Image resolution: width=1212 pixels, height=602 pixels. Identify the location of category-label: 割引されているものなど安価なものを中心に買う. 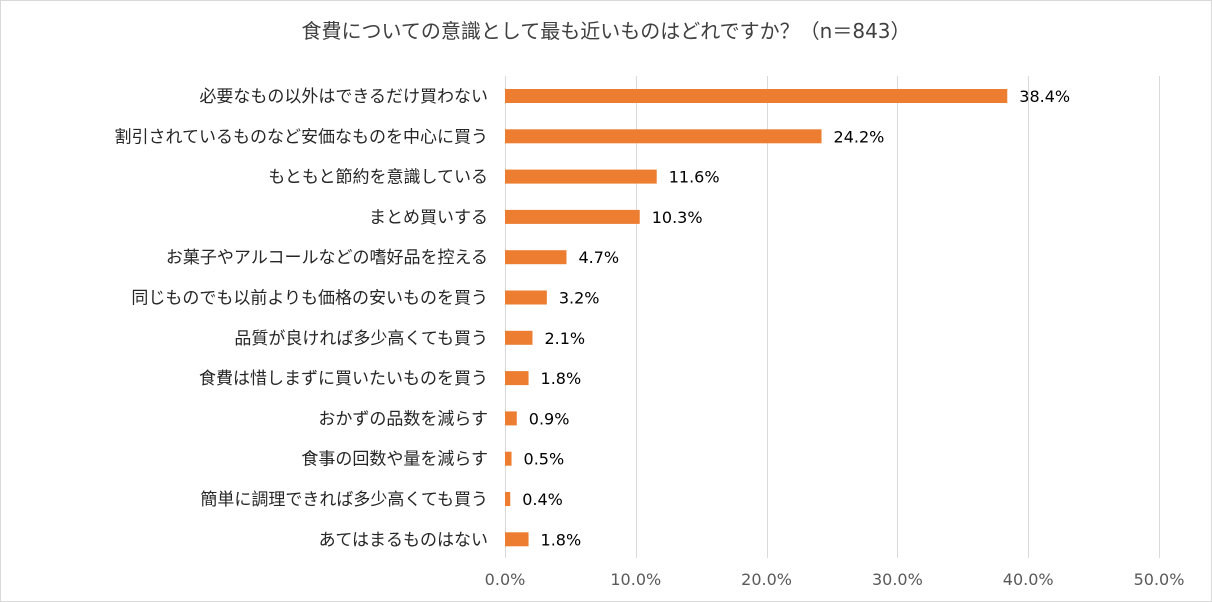
(302, 137).